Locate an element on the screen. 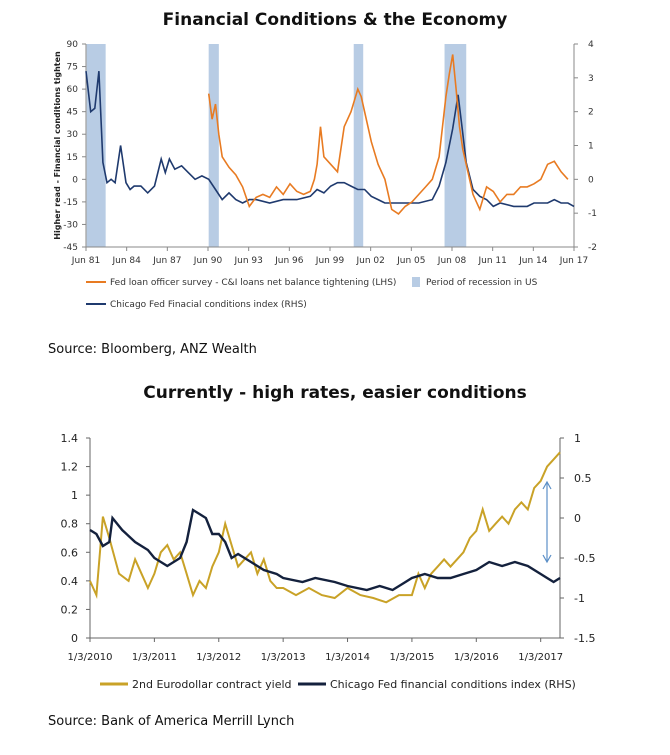 This screenshot has height=755, width=670. y-tick-label: -15 is located at coordinates (70, 203).